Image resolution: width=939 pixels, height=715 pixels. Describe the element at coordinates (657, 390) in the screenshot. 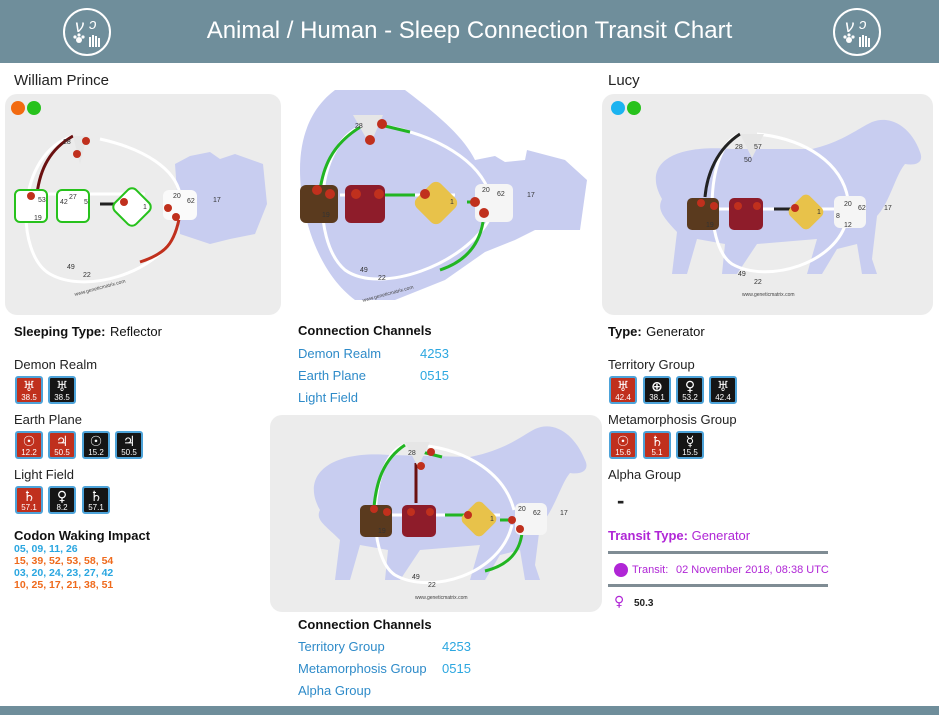

I see `planet-badge: ⊕ 38.1` at that location.